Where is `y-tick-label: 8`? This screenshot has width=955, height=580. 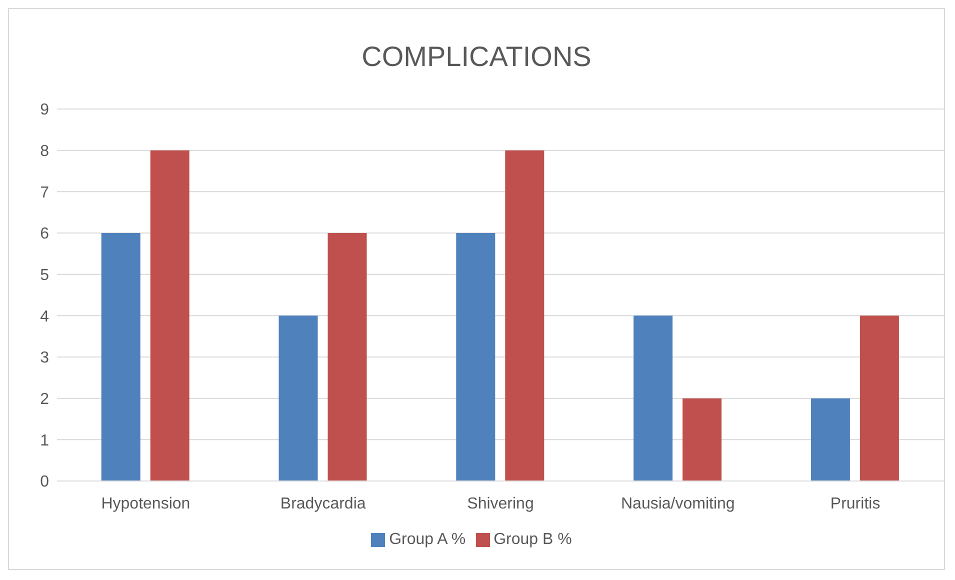
y-tick-label: 8 is located at coordinates (45, 151).